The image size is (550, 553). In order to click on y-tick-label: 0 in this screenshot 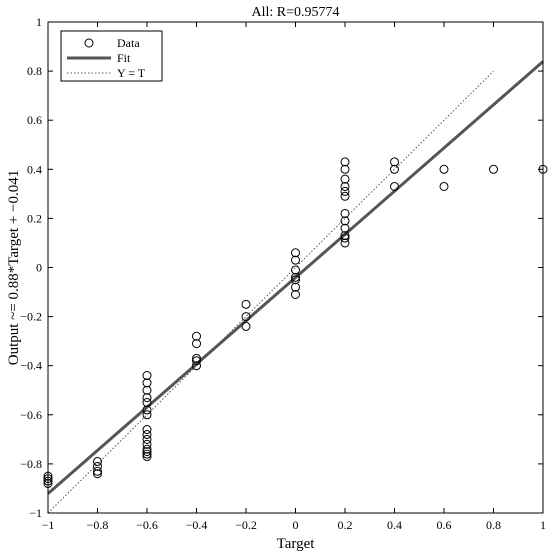, I will do `click(39, 268)`.